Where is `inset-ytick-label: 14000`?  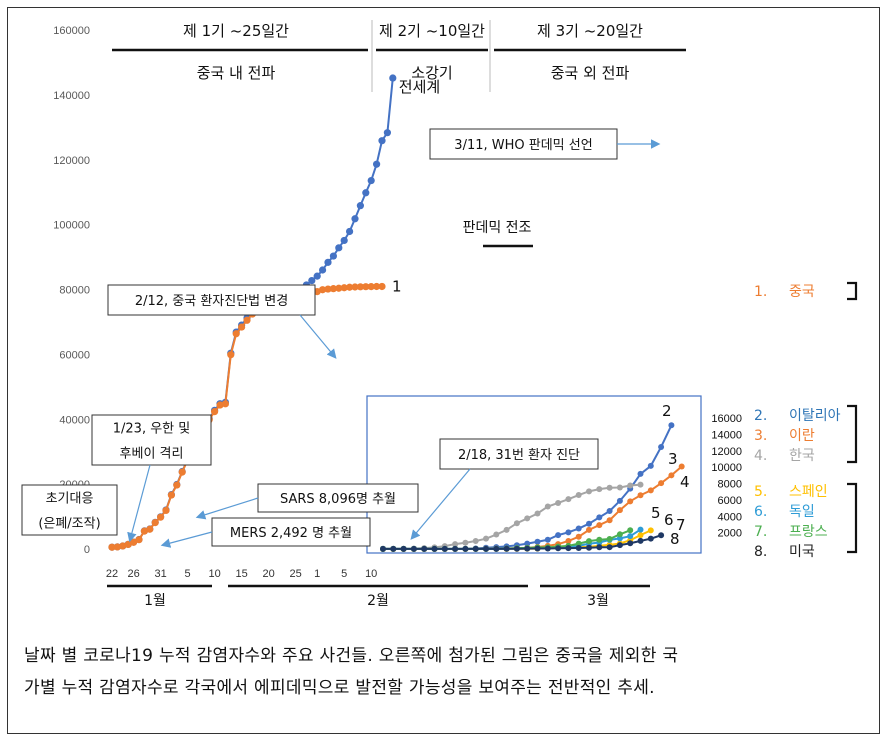 inset-ytick-label: 14000 is located at coordinates (726, 435).